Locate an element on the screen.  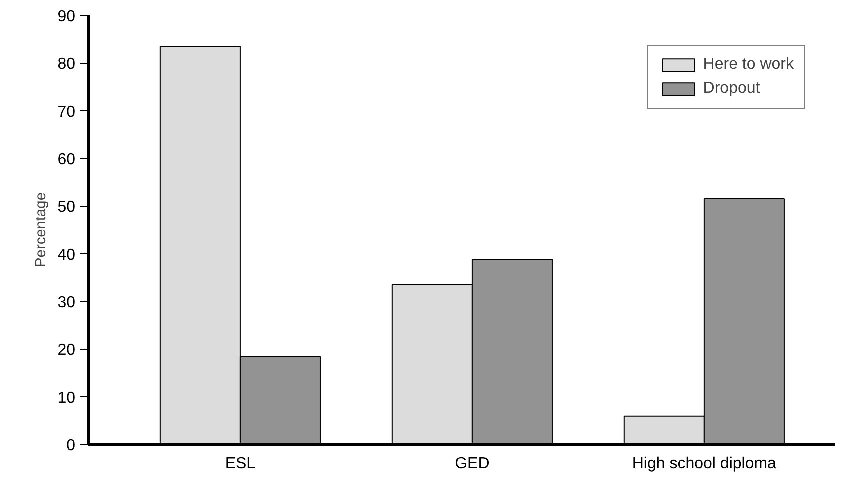
y-tick-label: 90 is located at coordinates (67, 17).